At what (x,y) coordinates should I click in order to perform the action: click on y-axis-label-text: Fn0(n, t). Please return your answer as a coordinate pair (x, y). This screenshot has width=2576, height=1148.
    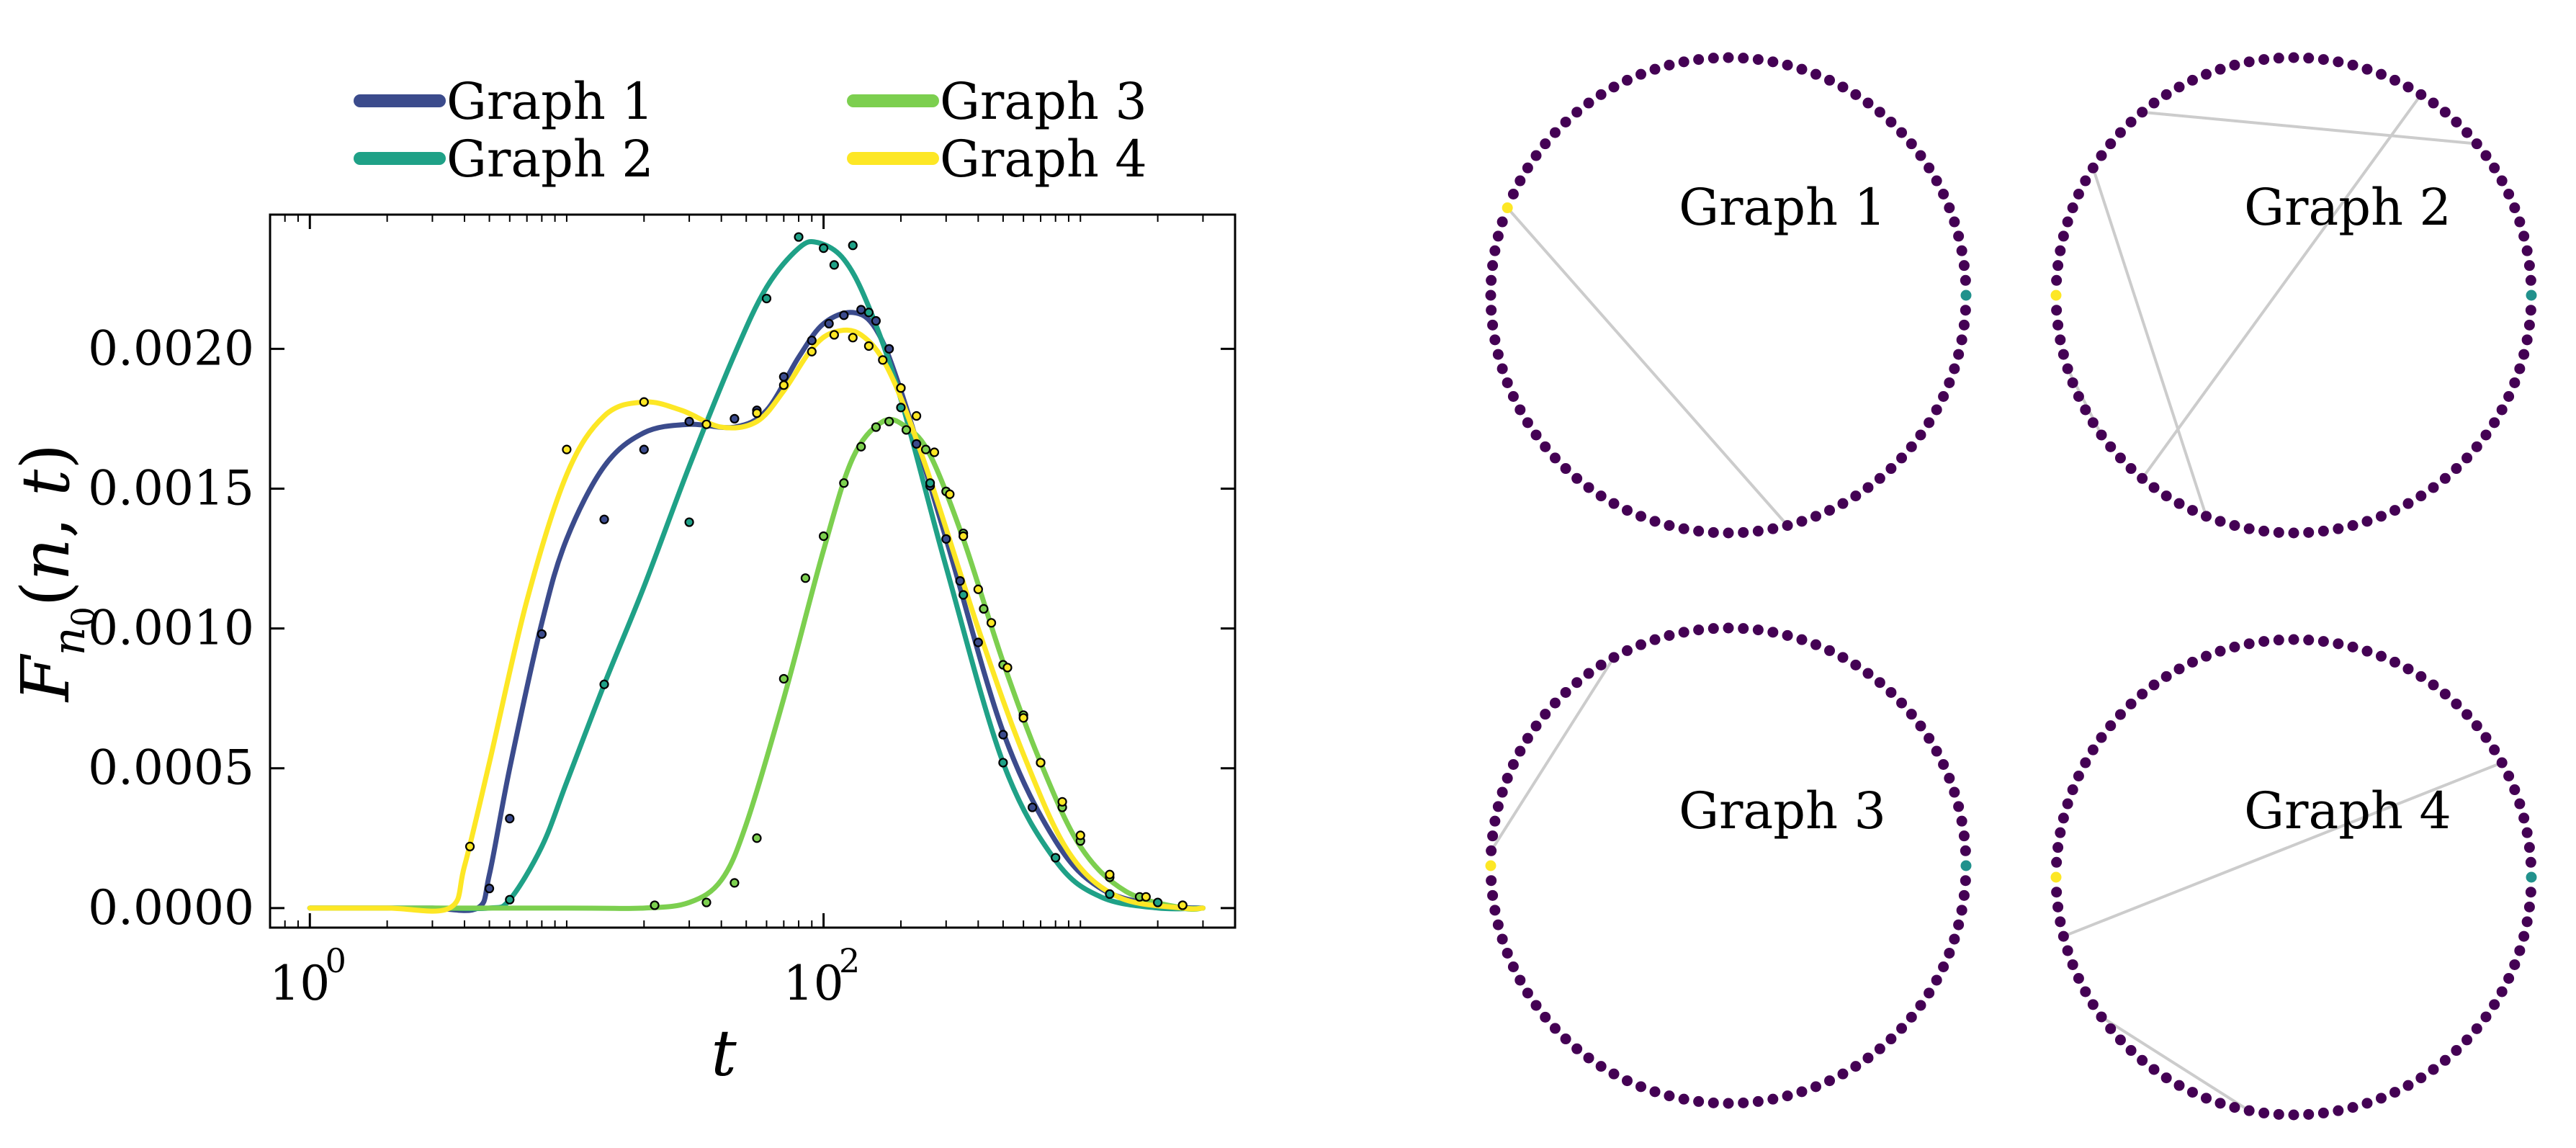
    Looking at the image, I should click on (54, 573).